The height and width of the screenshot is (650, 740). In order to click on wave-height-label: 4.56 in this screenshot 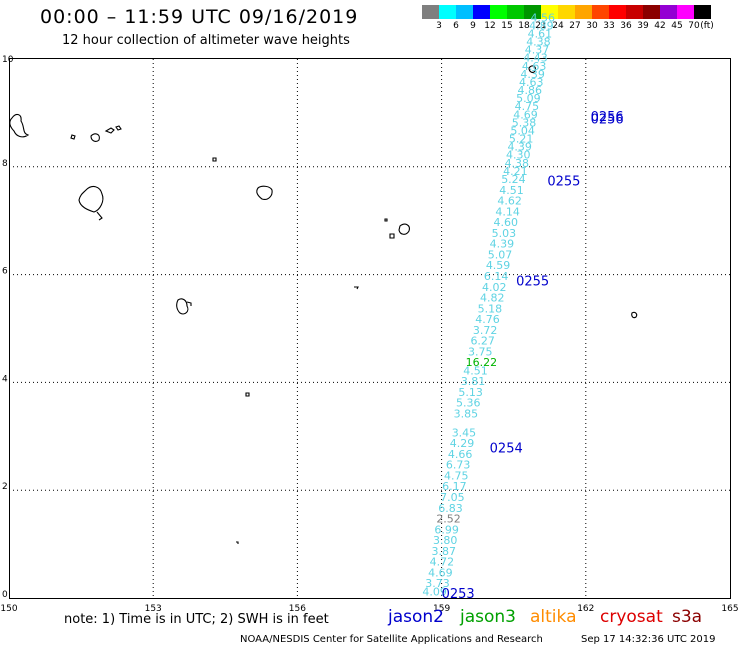, I will do `click(543, 17)`.